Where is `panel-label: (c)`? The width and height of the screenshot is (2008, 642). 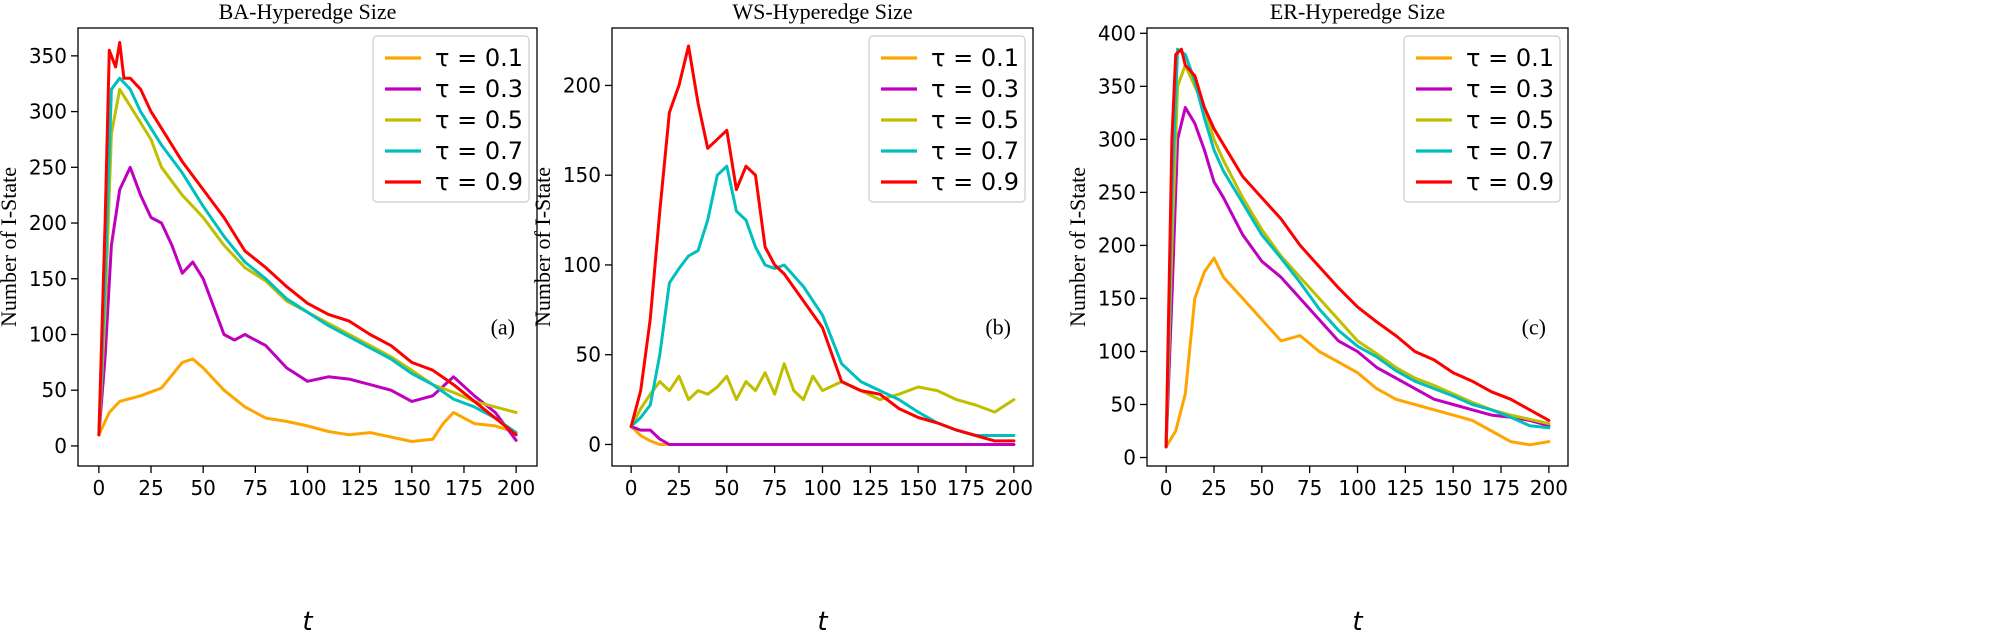 panel-label: (c) is located at coordinates (1534, 327).